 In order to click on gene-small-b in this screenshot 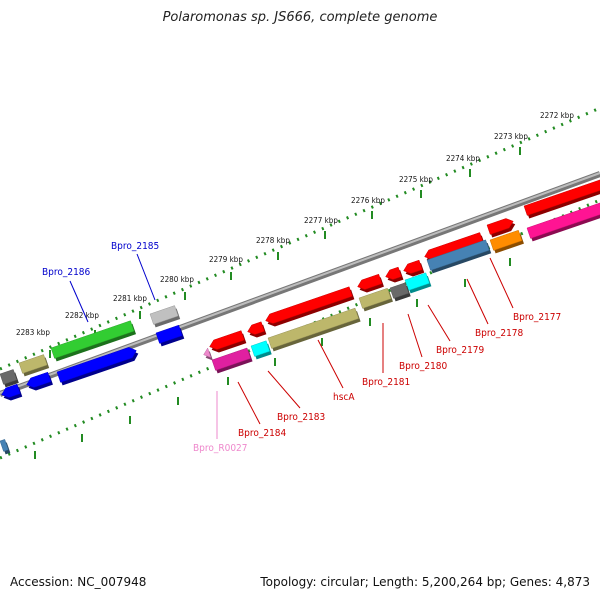, I will do `click(257, 329)`.